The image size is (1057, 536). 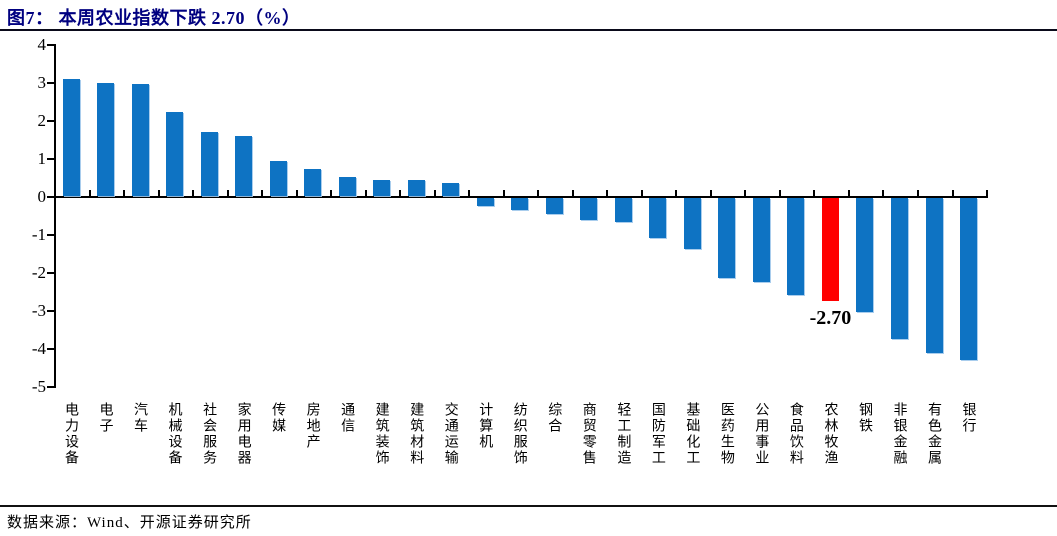 What do you see at coordinates (830, 317) in the screenshot?
I see `value-annotation: -2.70` at bounding box center [830, 317].